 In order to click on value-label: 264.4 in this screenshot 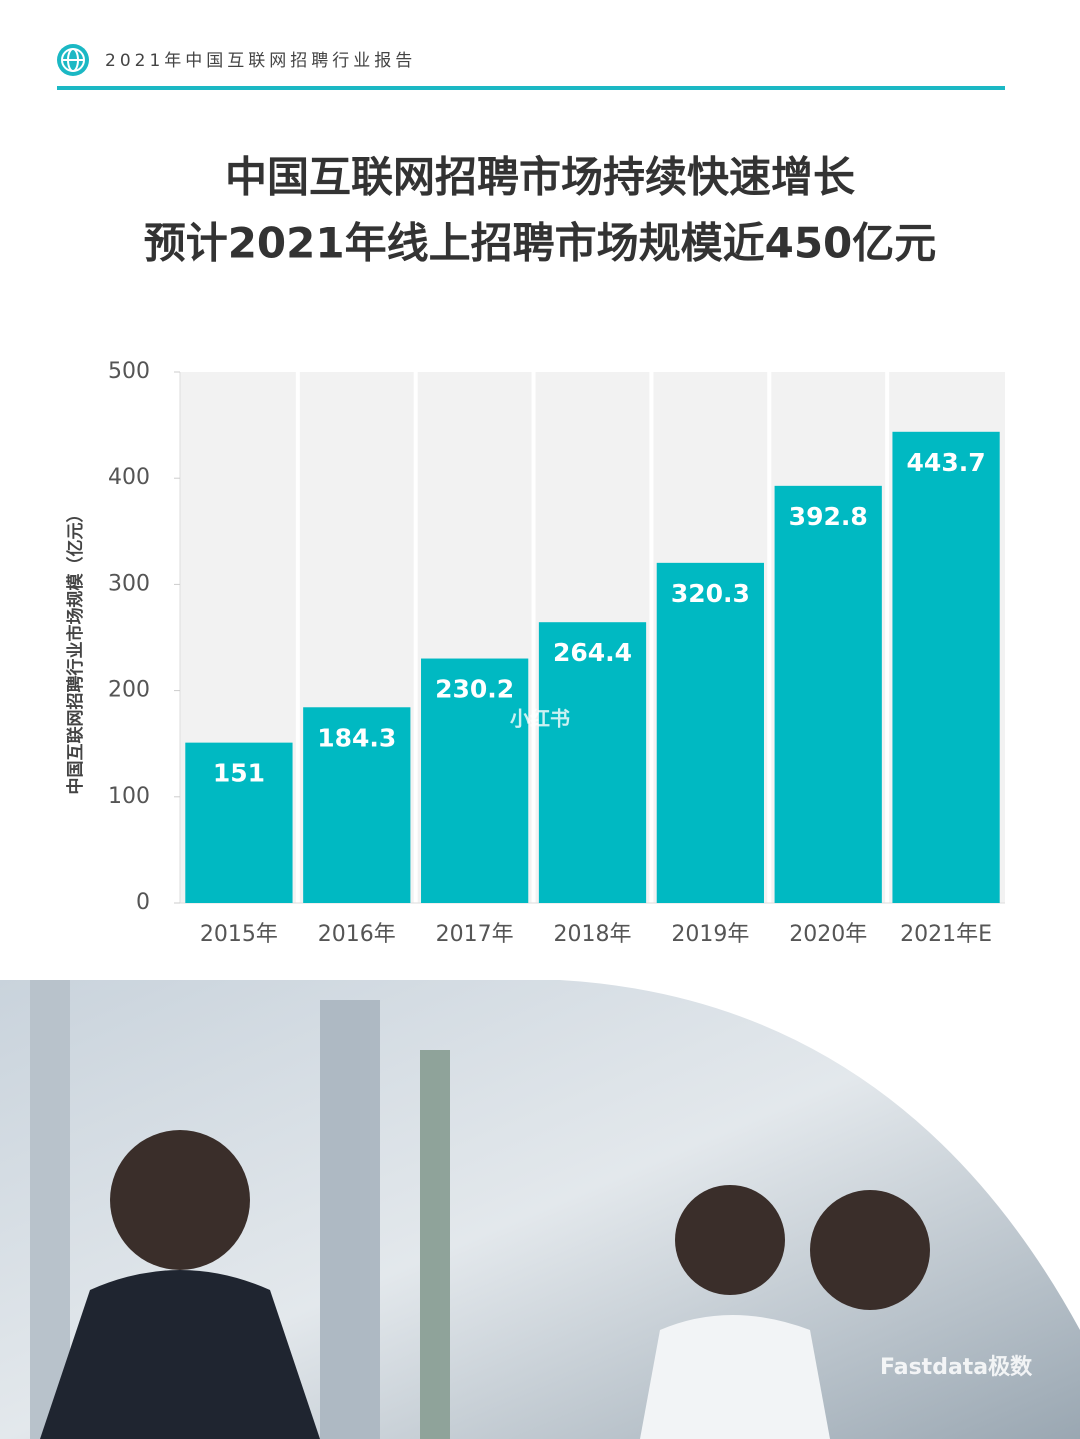, I will do `click(592, 652)`.